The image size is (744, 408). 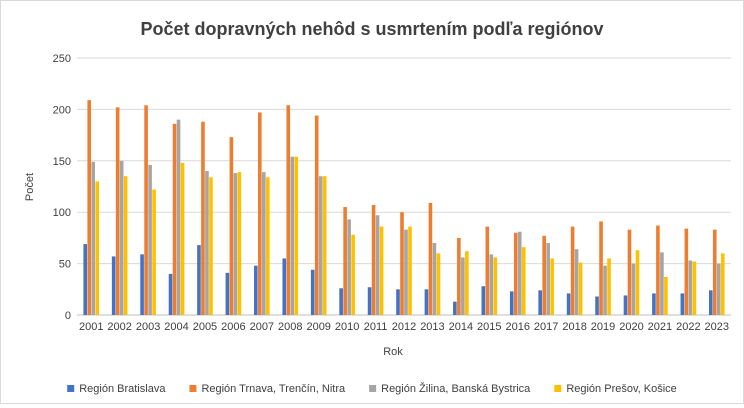 What do you see at coordinates (393, 352) in the screenshot?
I see `x-axis-label: Rok` at bounding box center [393, 352].